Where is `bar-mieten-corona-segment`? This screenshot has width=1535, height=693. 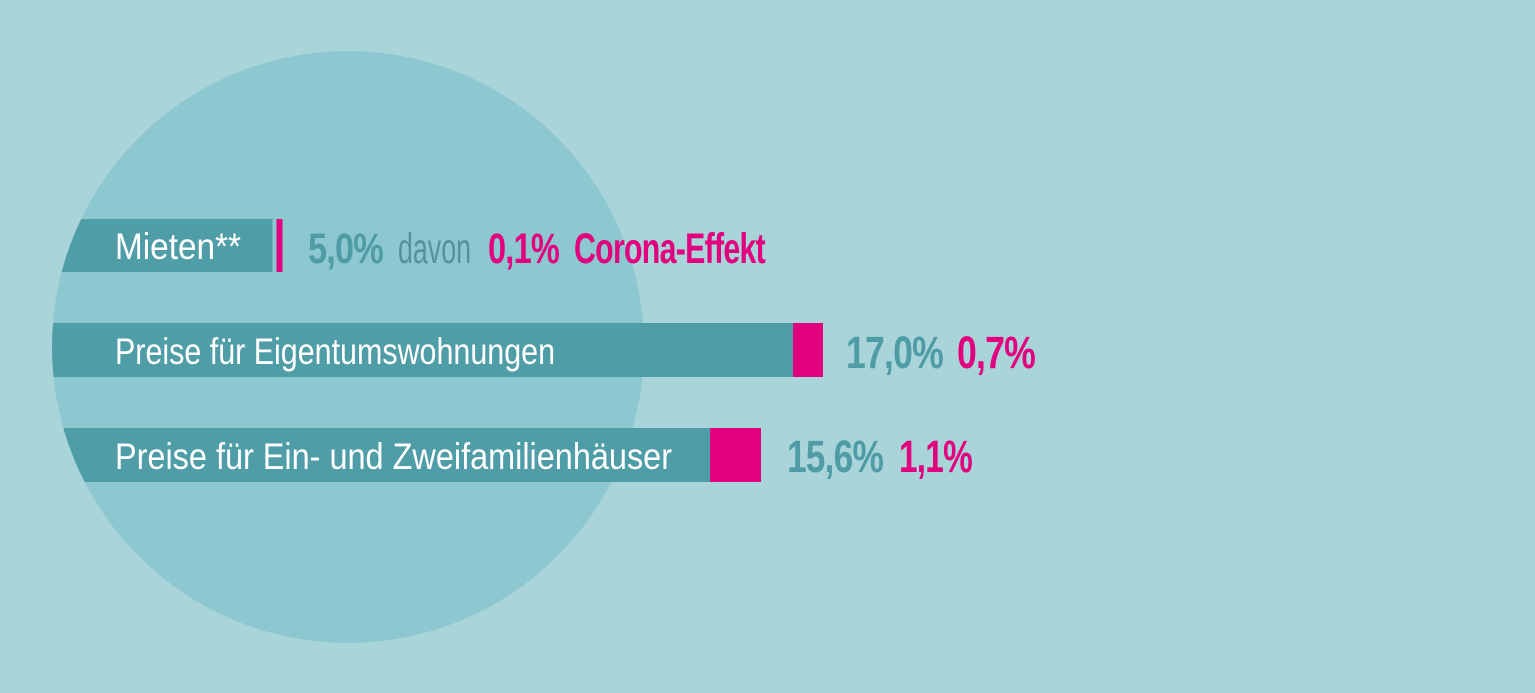 bar-mieten-corona-segment is located at coordinates (279, 245).